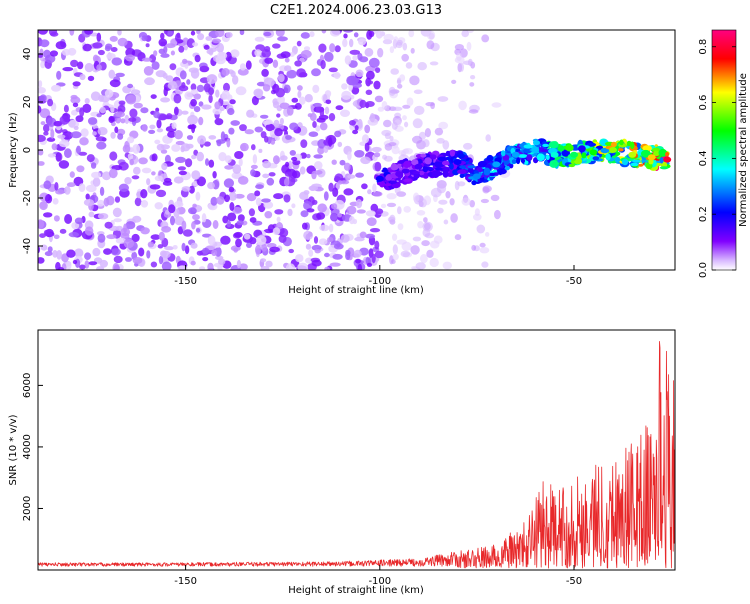 This screenshot has height=604, width=750. I want to click on spectrogram-x-tick-label: -150, so click(185, 281).